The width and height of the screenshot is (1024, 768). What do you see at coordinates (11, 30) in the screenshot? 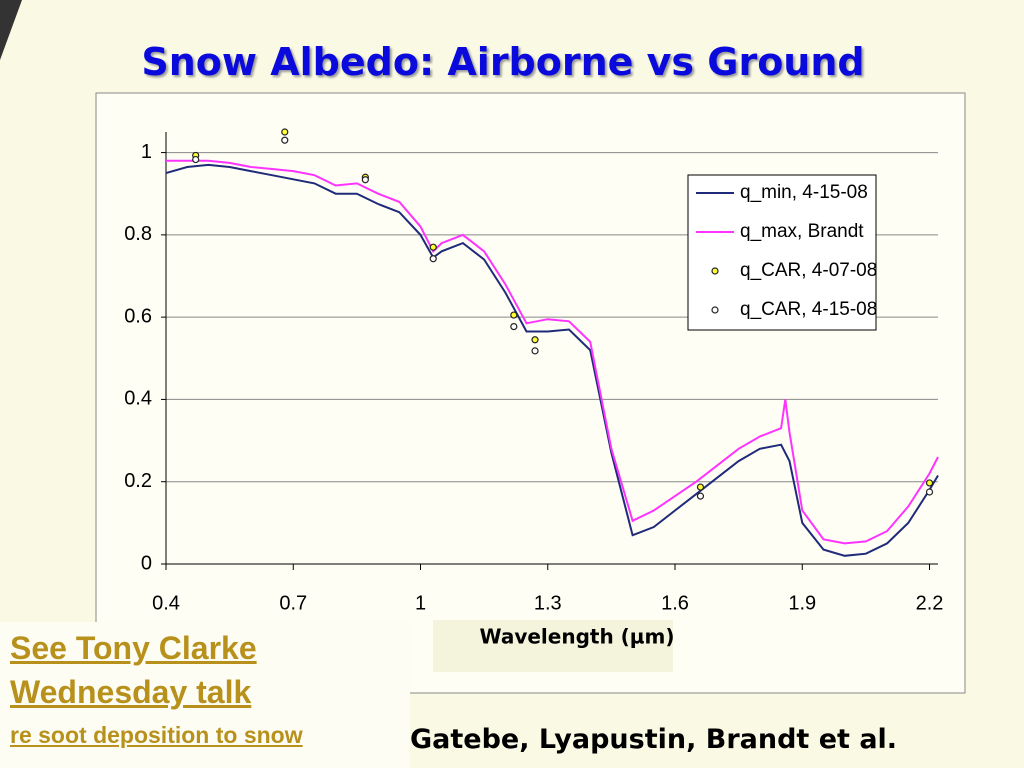
I see `corner-decoration` at bounding box center [11, 30].